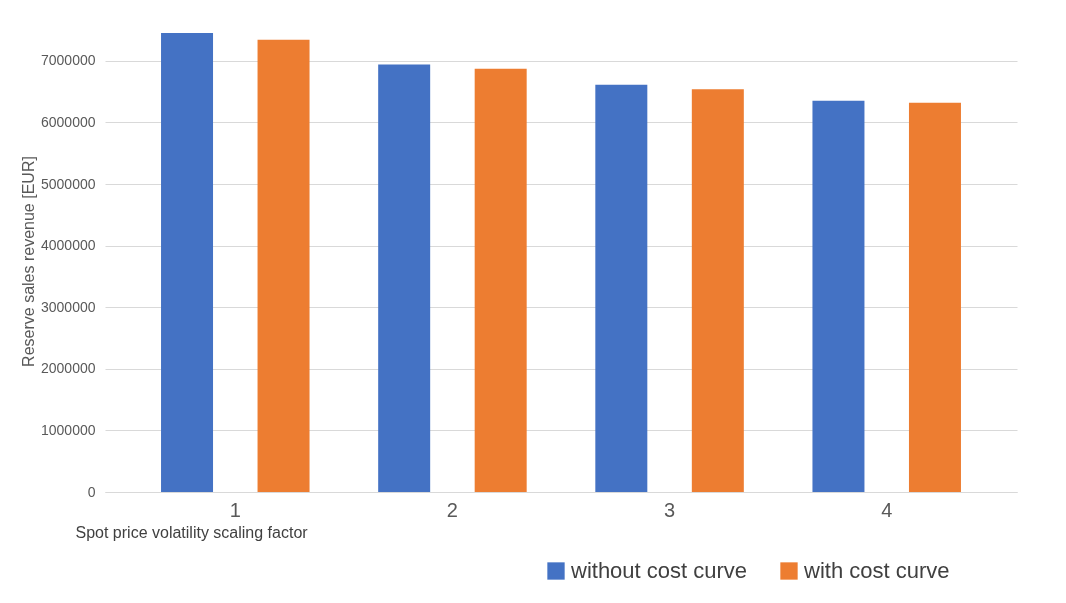 The height and width of the screenshot is (603, 1066). What do you see at coordinates (192, 532) in the screenshot?
I see `x-axis-title: Spot price volatility scaling factor` at bounding box center [192, 532].